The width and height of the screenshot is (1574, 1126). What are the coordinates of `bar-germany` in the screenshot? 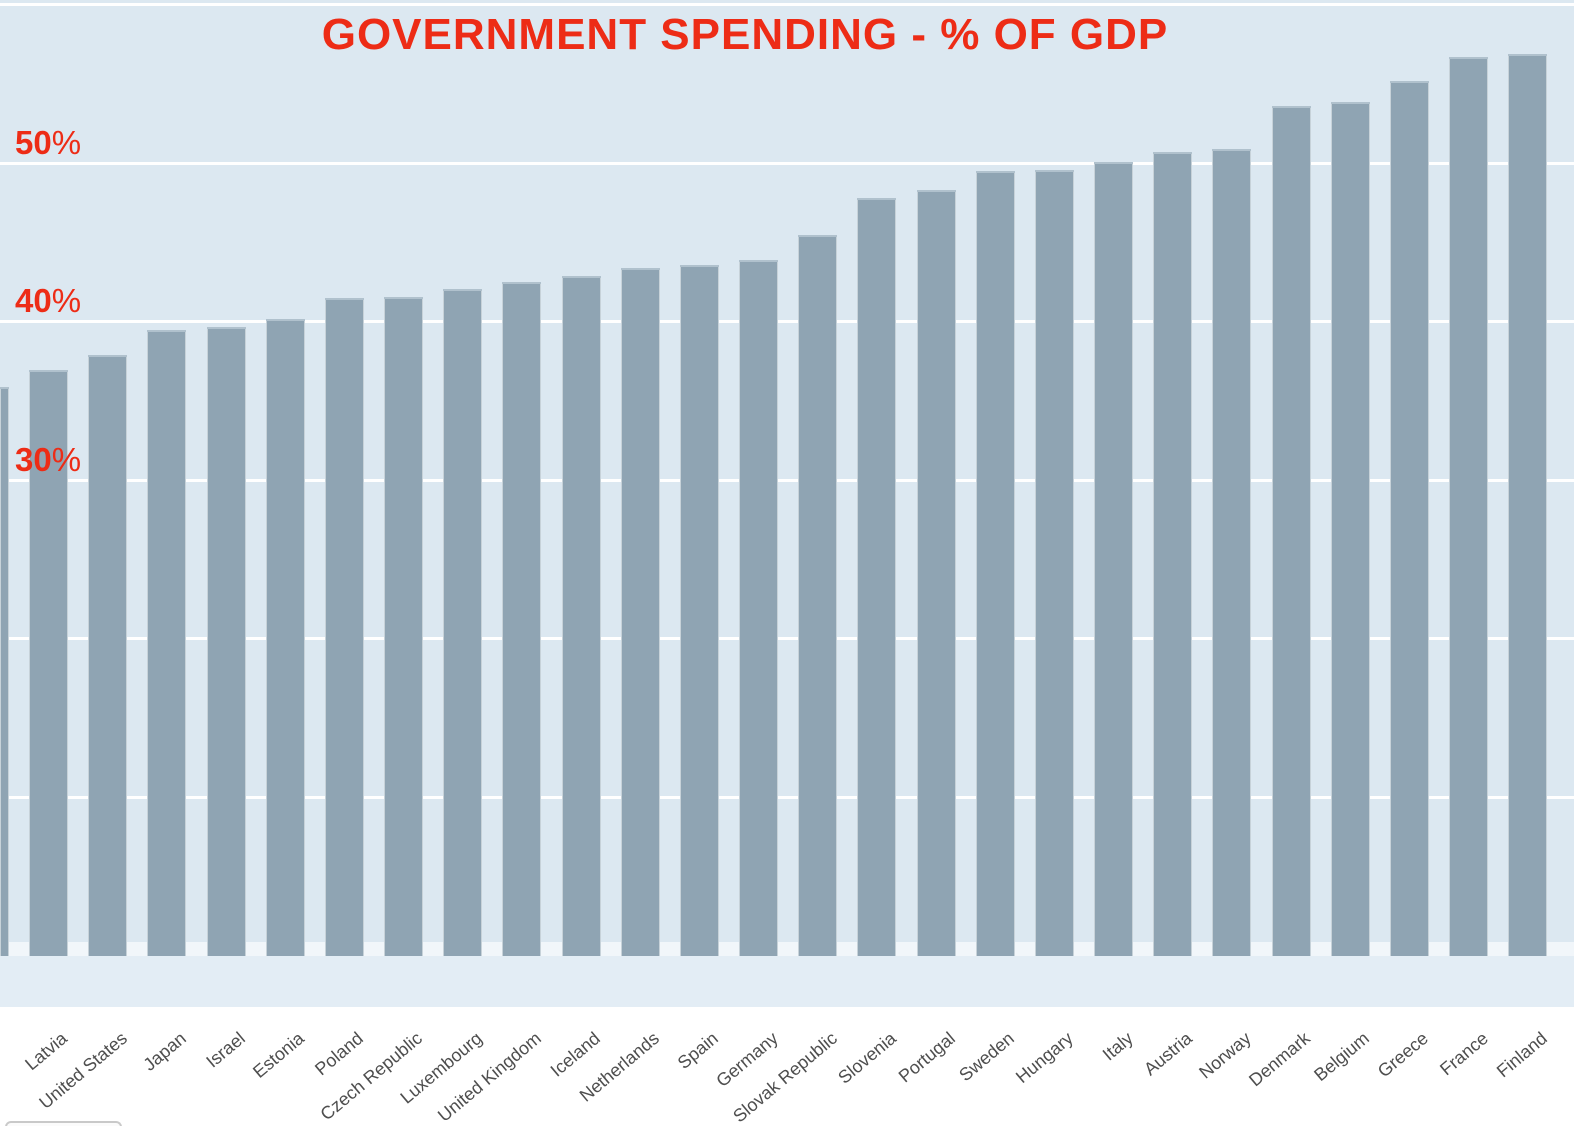 It's located at (759, 608).